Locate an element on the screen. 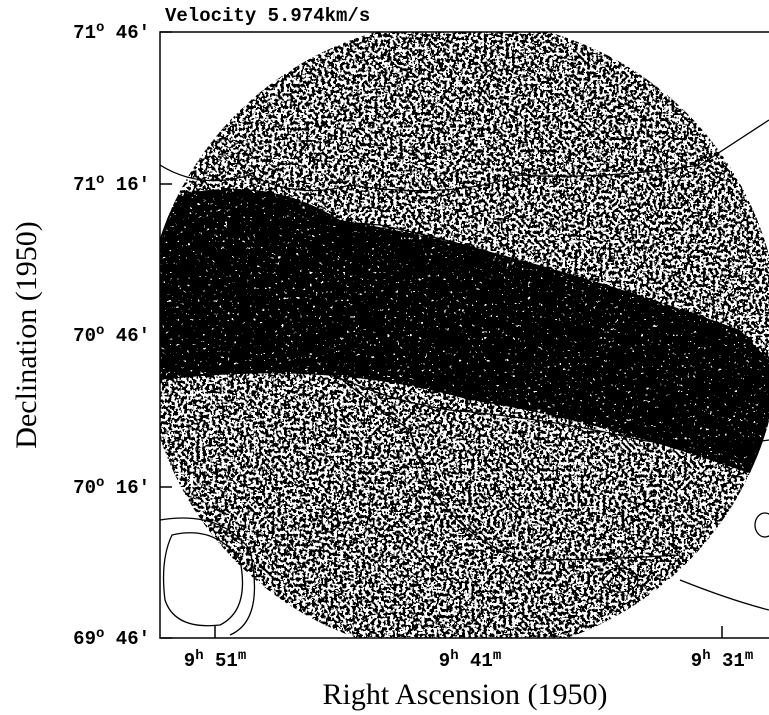 This screenshot has height=715, width=769. tick-text: 69 is located at coordinates (84, 639).